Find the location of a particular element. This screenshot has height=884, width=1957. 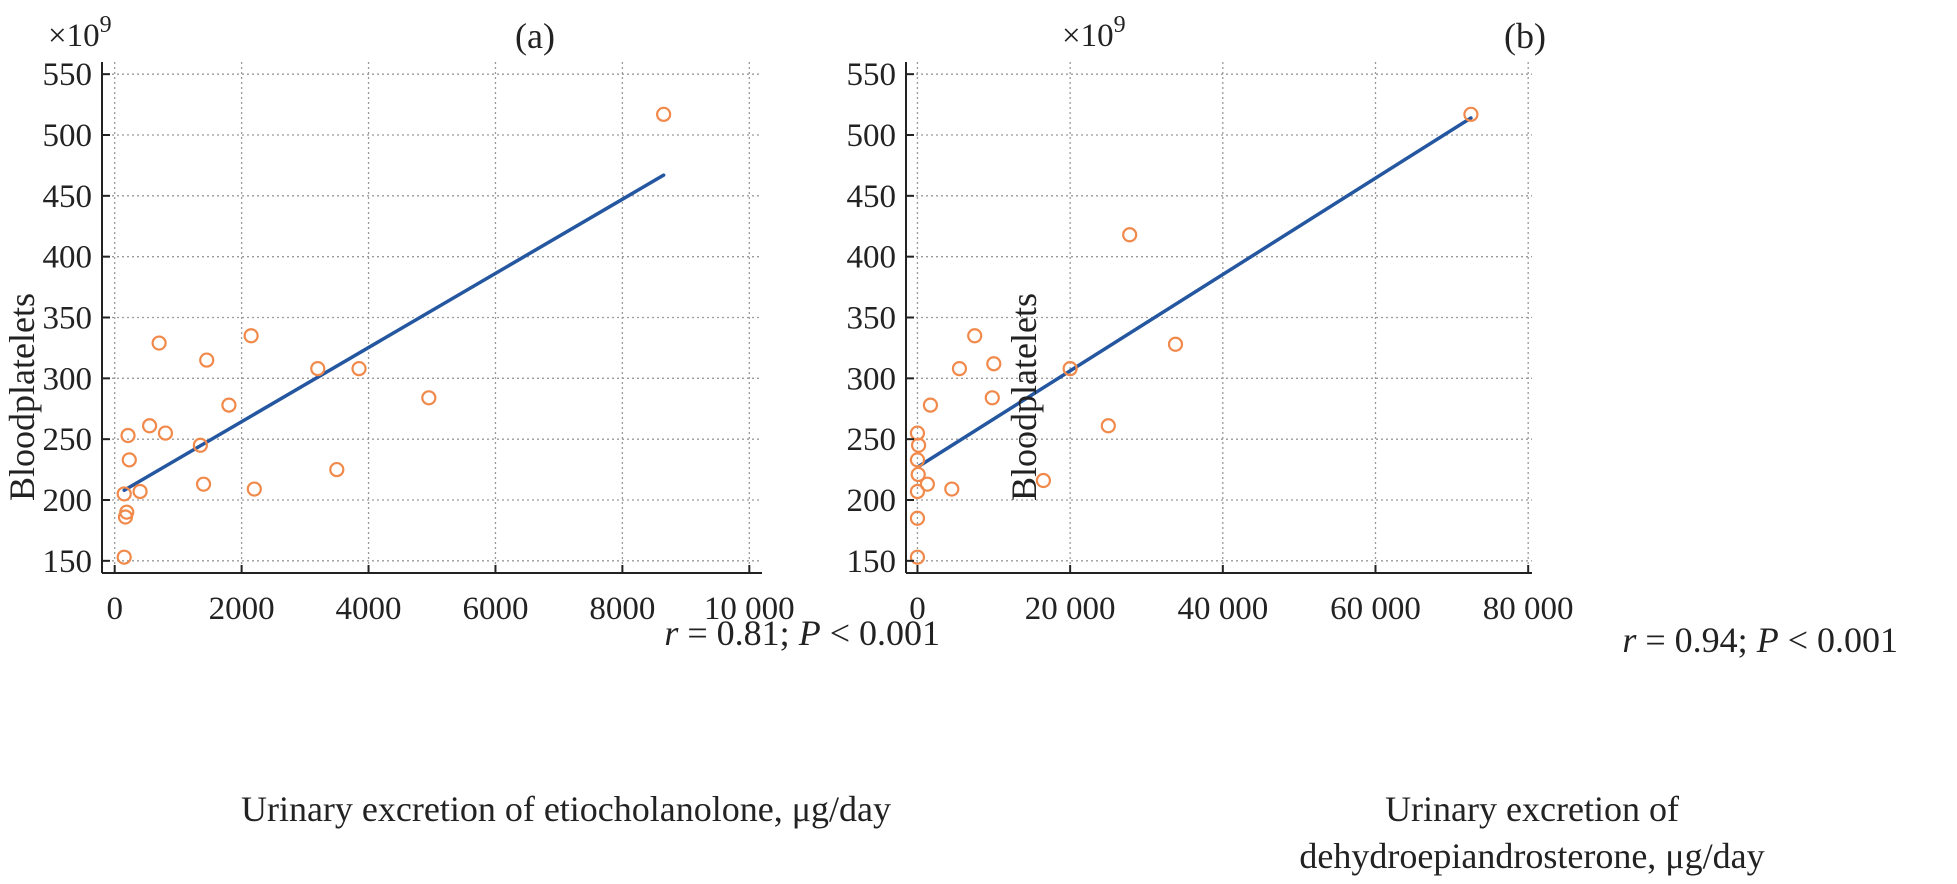

y-tick-label-b-6: 450 is located at coordinates (872, 197).